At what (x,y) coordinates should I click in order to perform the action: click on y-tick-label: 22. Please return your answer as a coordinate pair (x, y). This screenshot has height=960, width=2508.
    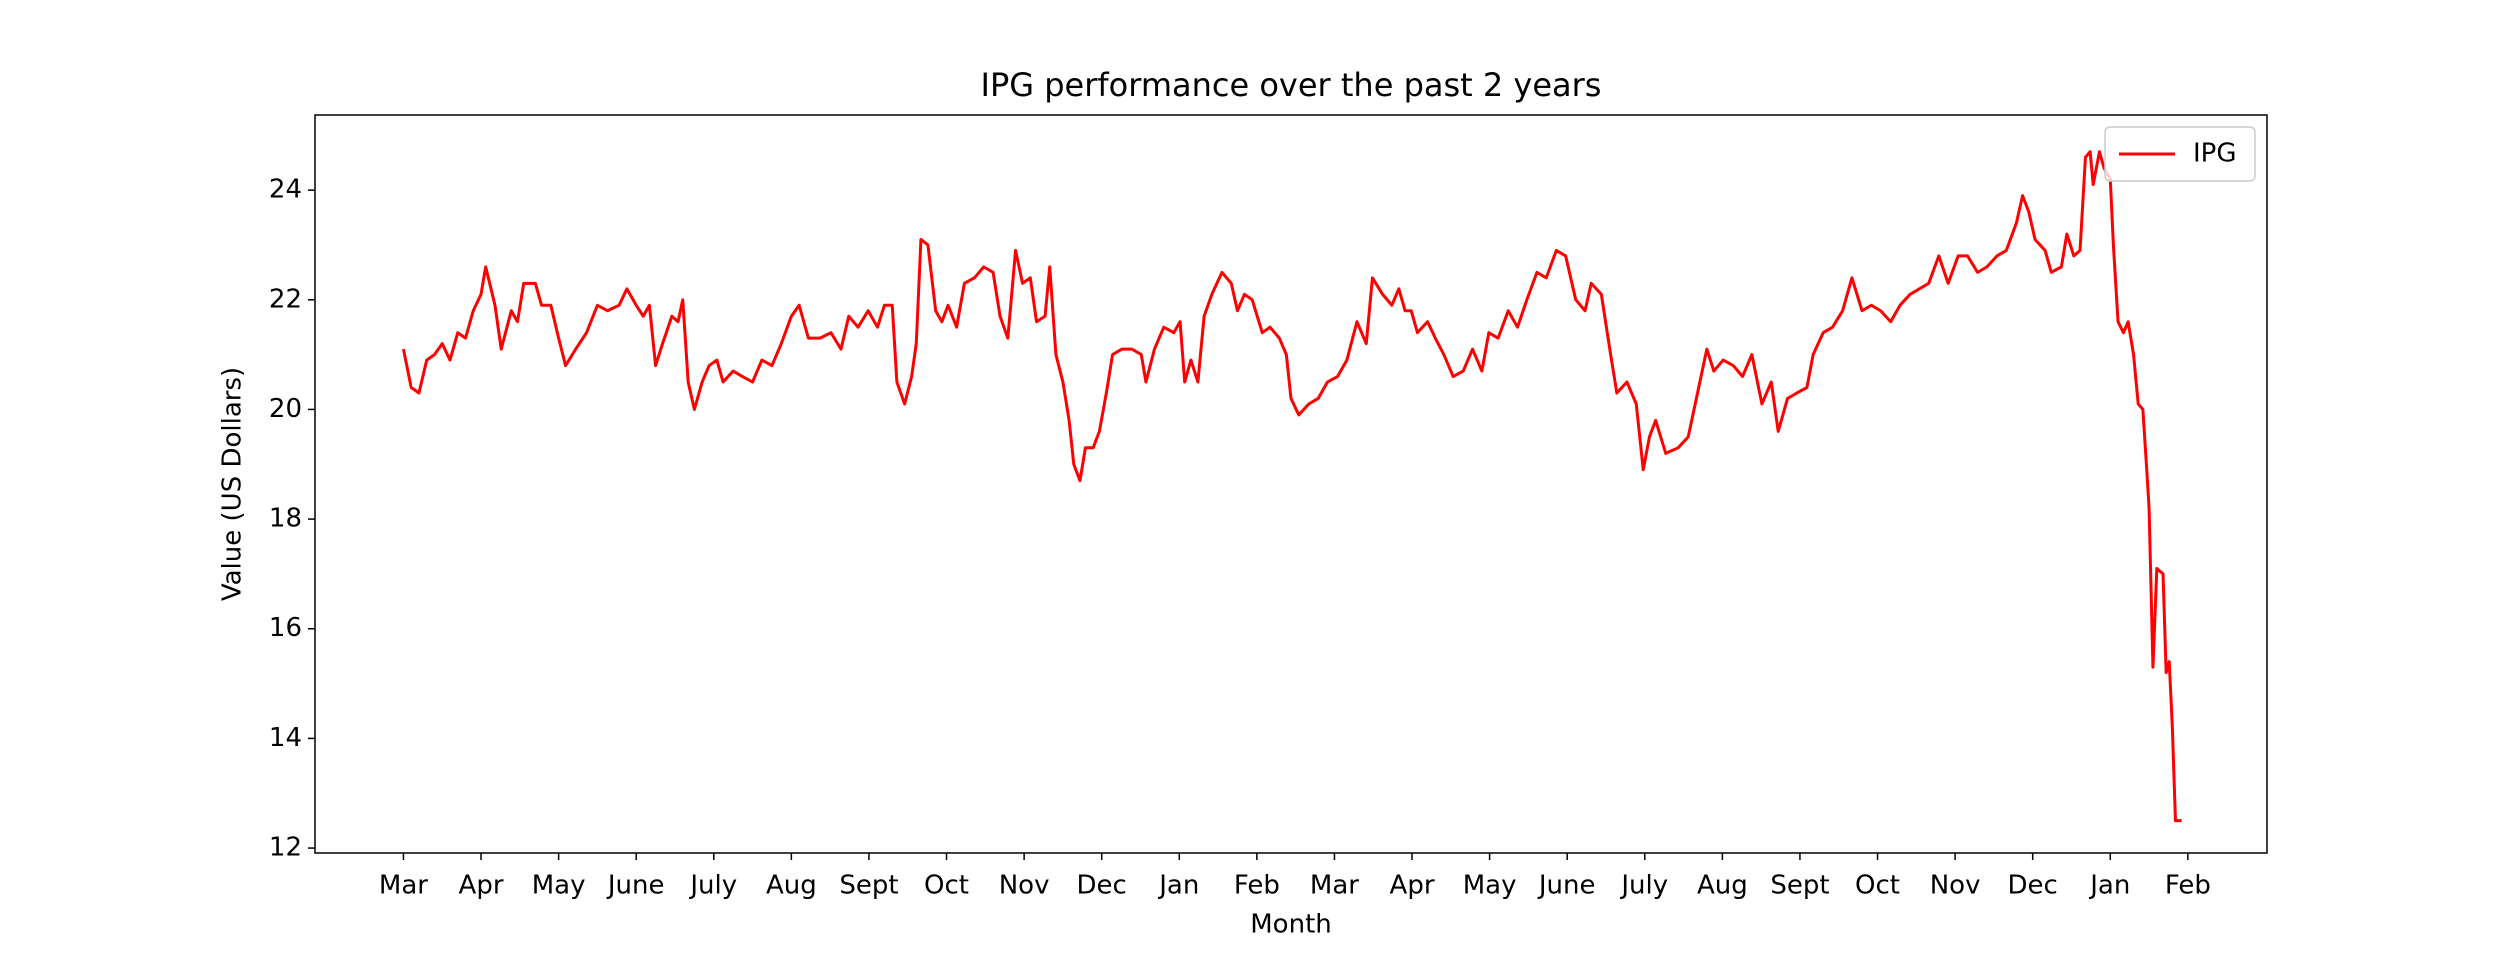
    Looking at the image, I should click on (285, 299).